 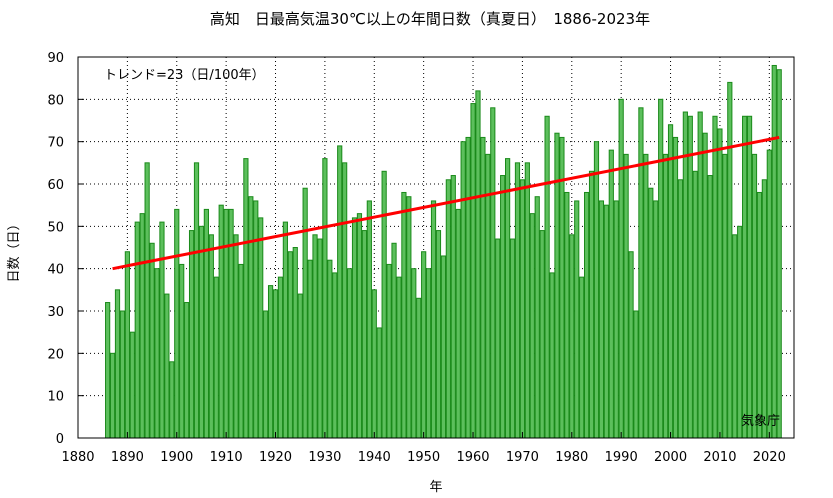 What do you see at coordinates (379, 383) in the screenshot?
I see `bar-1941` at bounding box center [379, 383].